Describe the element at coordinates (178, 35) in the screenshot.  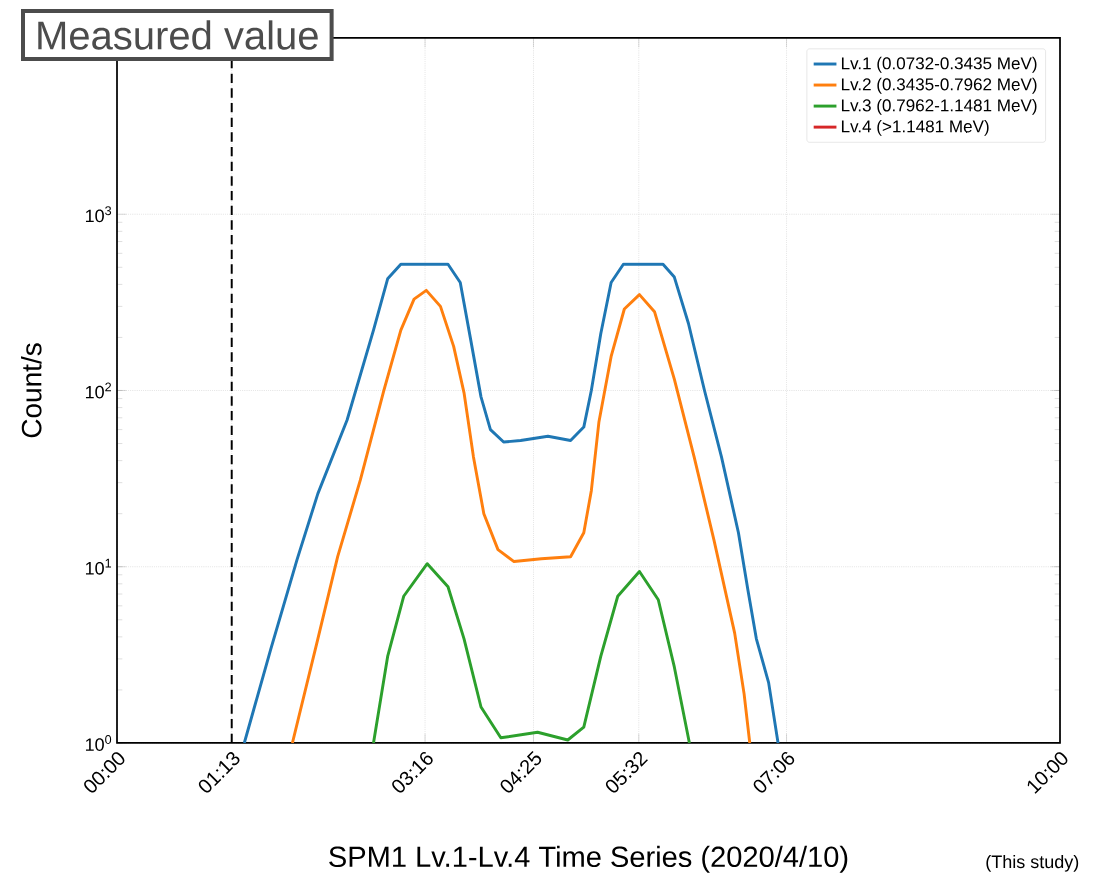
I see `annotation: Measured value` at that location.